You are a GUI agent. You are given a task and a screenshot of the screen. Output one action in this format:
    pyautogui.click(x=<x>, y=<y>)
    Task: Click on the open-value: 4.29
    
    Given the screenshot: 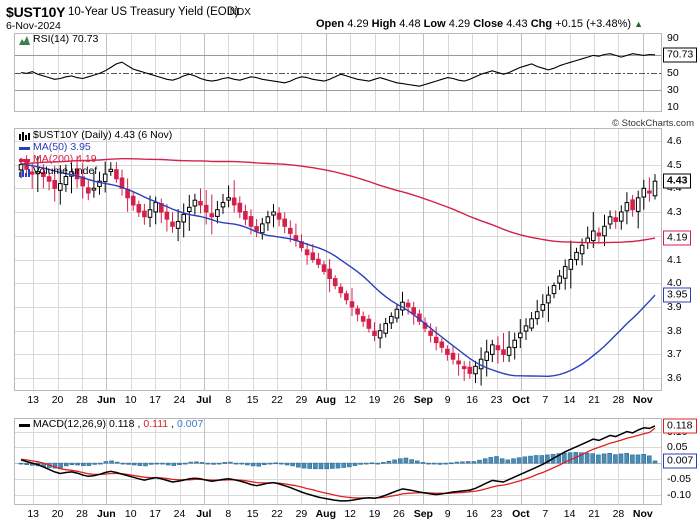 What is the action you would take?
    pyautogui.click(x=358, y=24)
    